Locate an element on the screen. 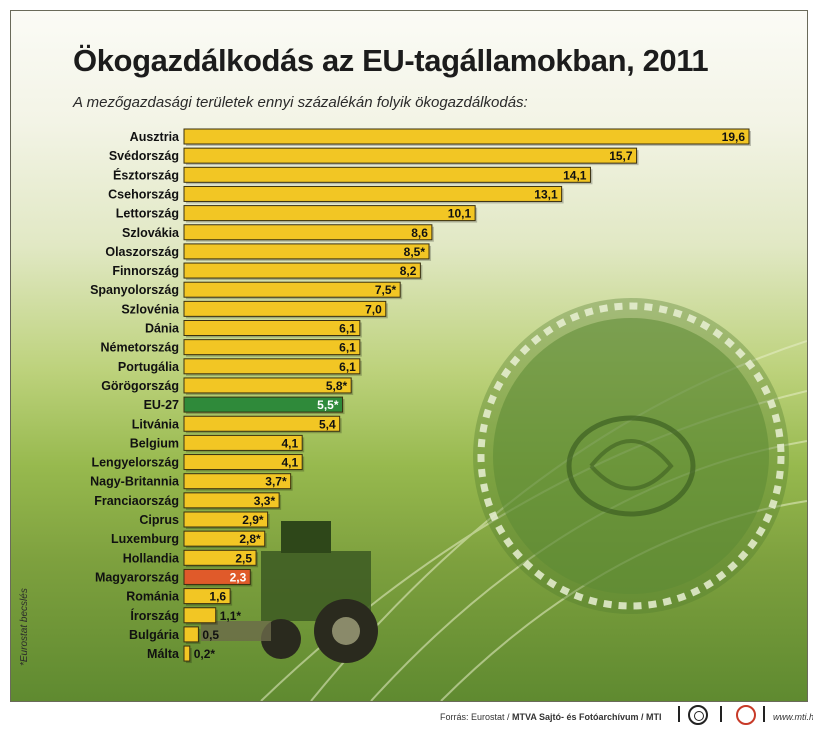 Image resolution: width=813 pixels, height=729 pixels. category-label: Hollandia is located at coordinates (151, 558).